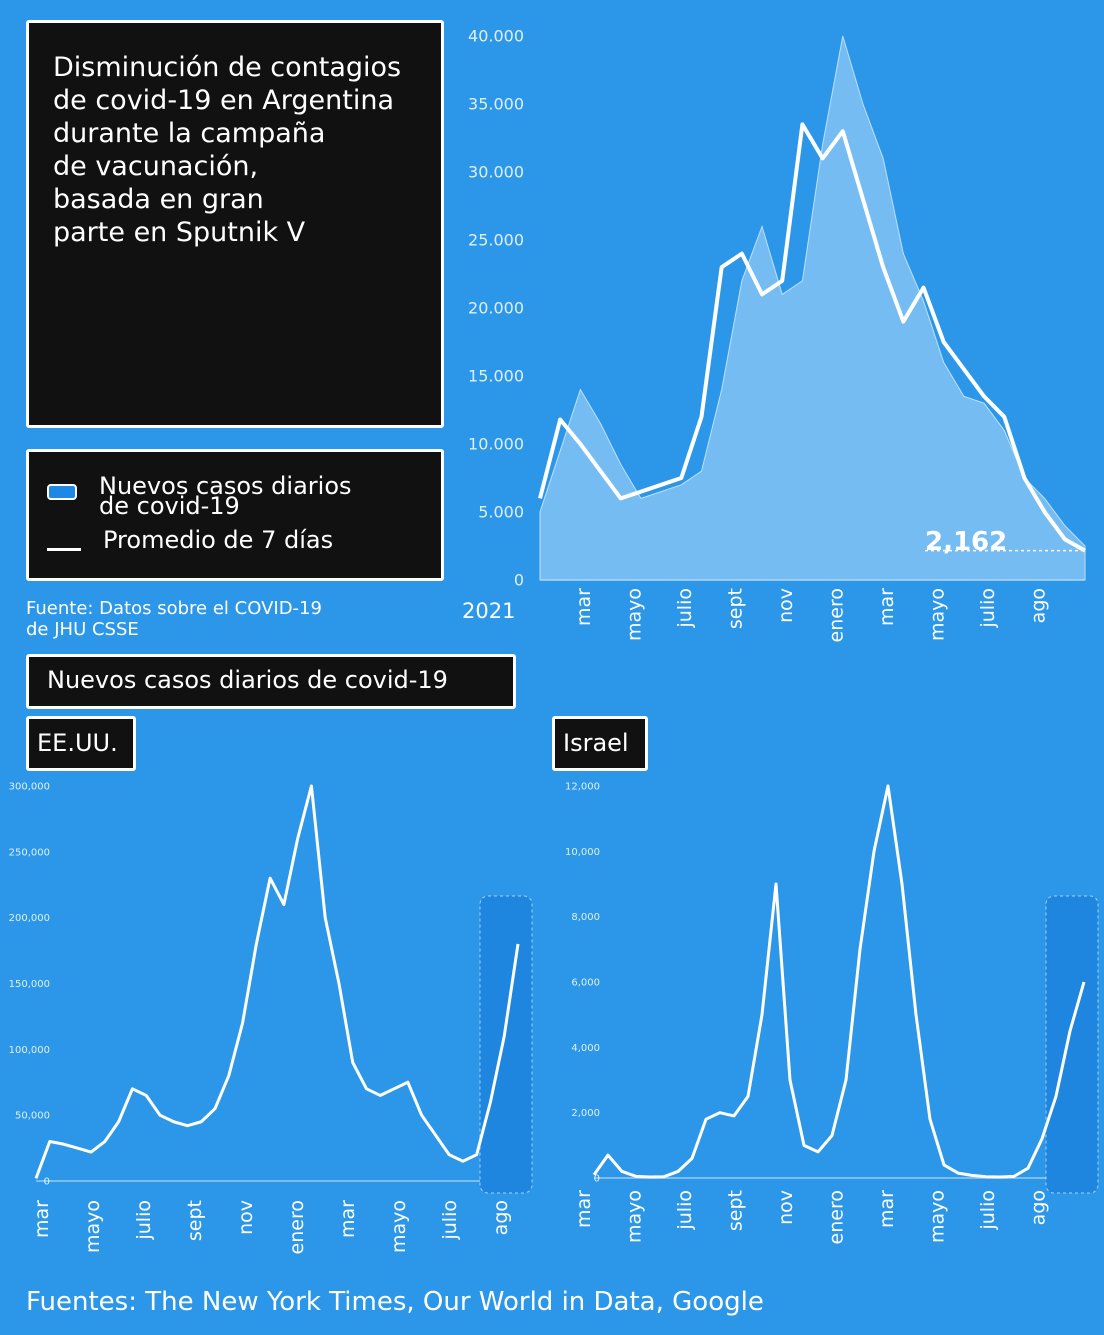 The height and width of the screenshot is (1335, 1104). What do you see at coordinates (489, 611) in the screenshot?
I see `year-label: 2021` at bounding box center [489, 611].